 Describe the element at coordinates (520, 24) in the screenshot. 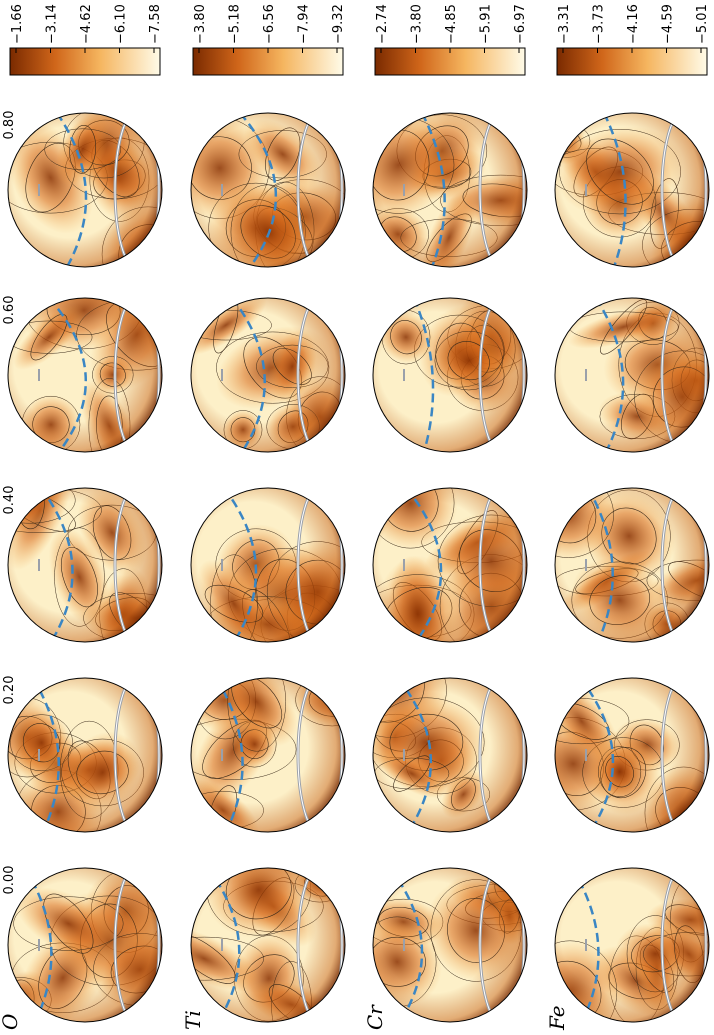

I see `colorbar-tick-label: −6.97` at that location.